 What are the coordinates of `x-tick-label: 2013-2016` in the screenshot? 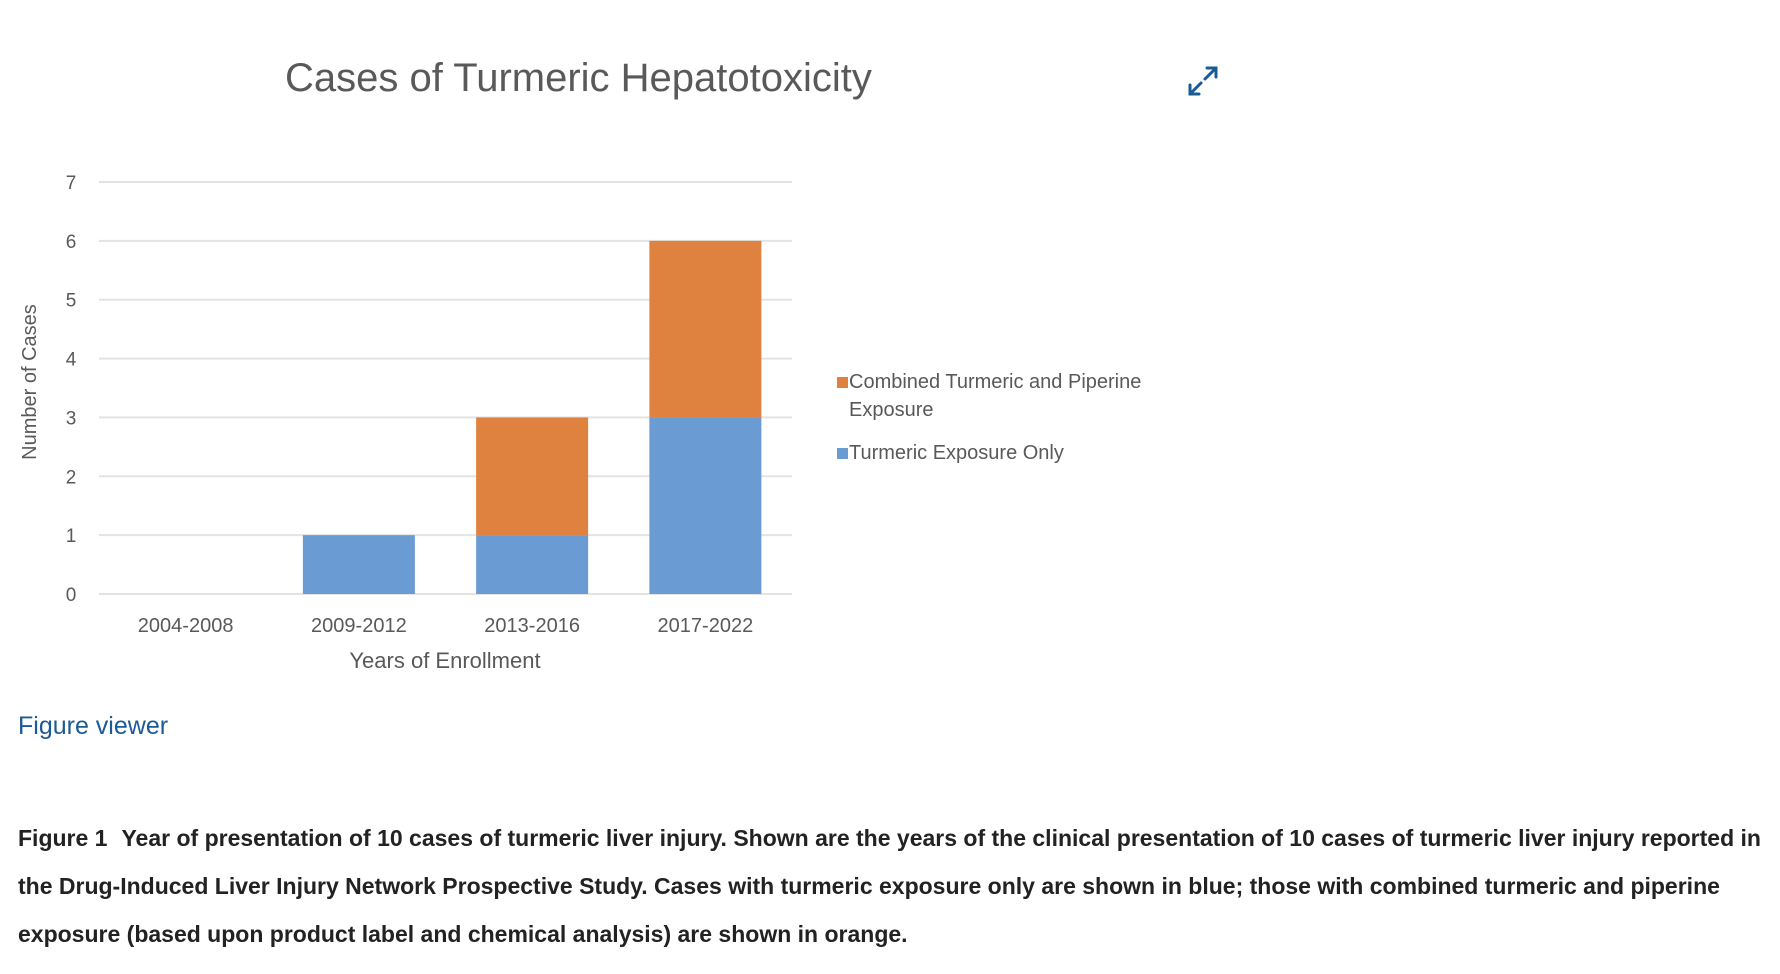 It's located at (532, 626).